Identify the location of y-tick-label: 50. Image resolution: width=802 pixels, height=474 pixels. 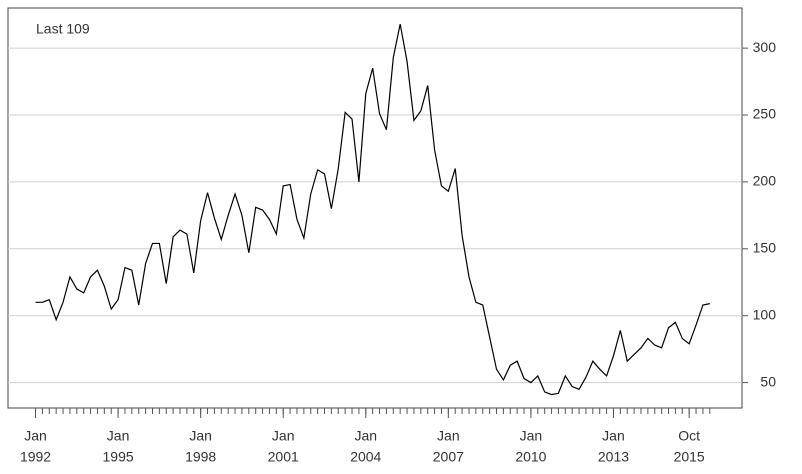
(768, 381).